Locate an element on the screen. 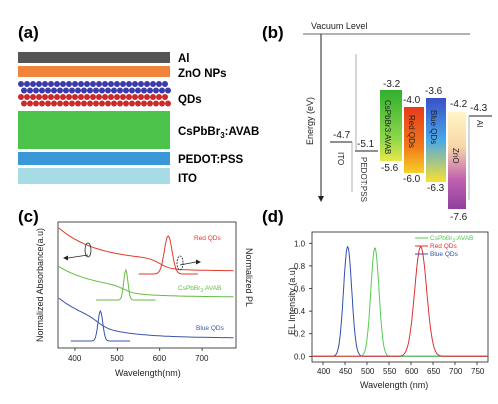 This screenshot has height=404, width=498. panel-c-legend-cspbbr3: CsPbBr3:AVAB is located at coordinates (199, 289).